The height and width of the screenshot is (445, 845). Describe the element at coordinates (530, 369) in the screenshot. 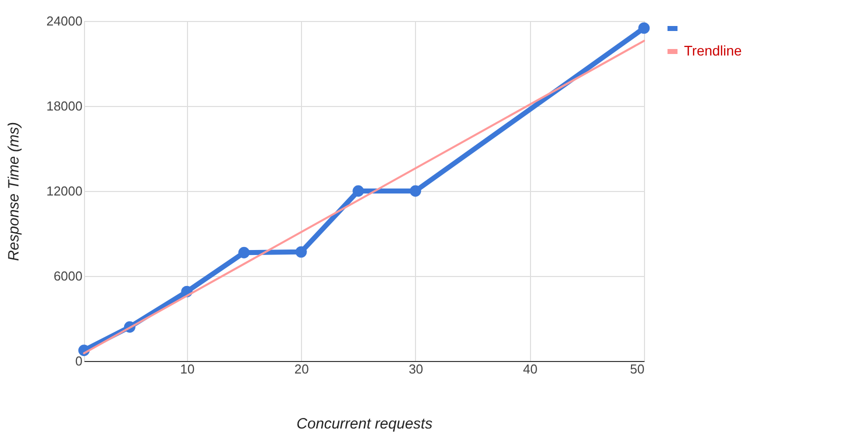

I see `x-tick-label: 40` at that location.